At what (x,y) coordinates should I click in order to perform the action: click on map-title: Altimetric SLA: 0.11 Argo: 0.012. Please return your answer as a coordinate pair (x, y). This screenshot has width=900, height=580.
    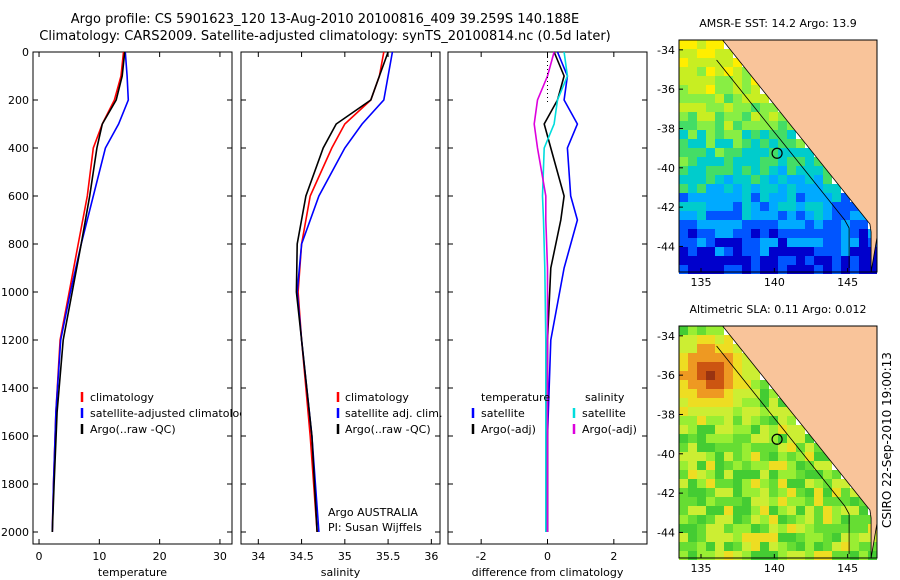
    Looking at the image, I should click on (777, 309).